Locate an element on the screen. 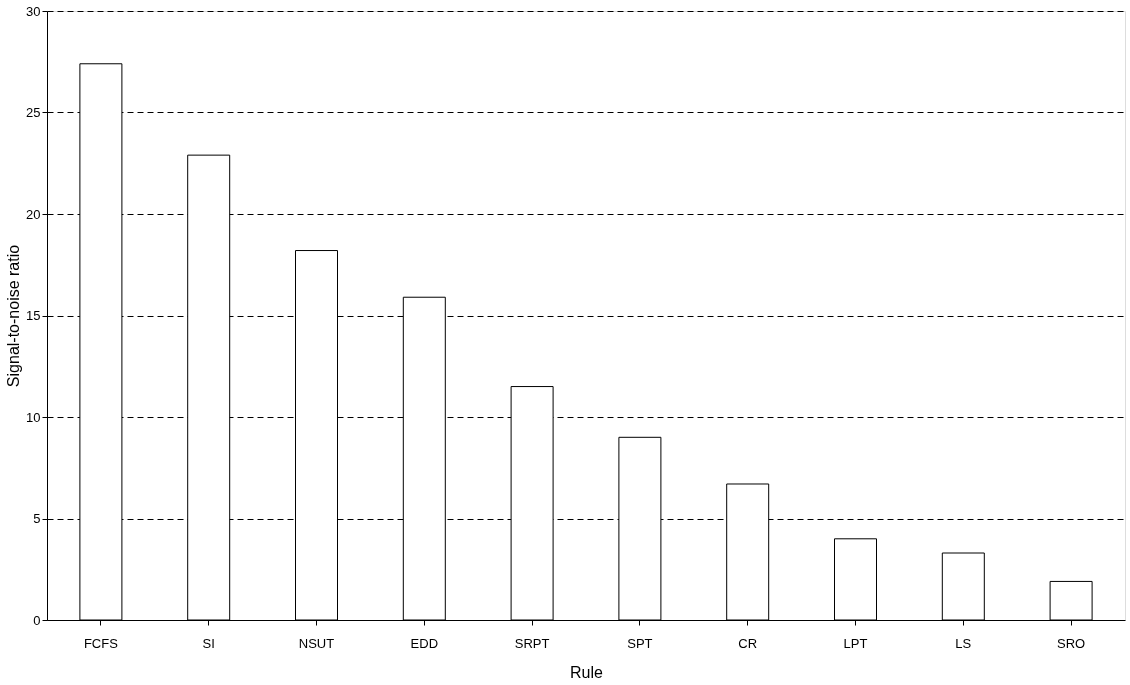 This screenshot has height=685, width=1130. y-tick-label: 30 is located at coordinates (33, 11).